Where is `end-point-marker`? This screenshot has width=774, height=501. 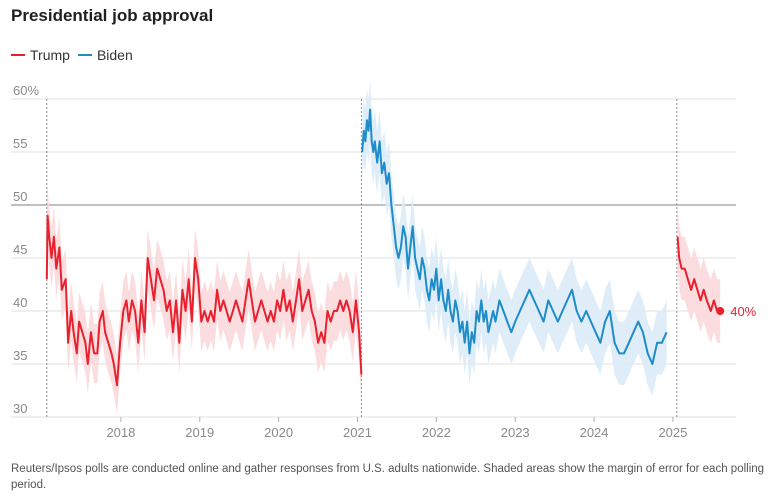
end-point-marker is located at coordinates (720, 311).